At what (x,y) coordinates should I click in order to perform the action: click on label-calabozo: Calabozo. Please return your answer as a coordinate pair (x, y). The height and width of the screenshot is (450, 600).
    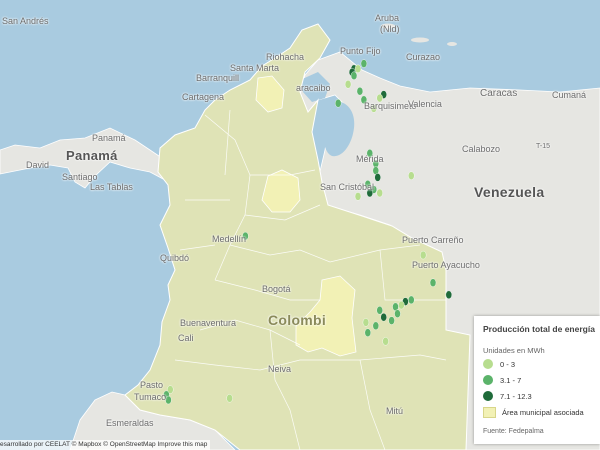
    Looking at the image, I should click on (481, 149).